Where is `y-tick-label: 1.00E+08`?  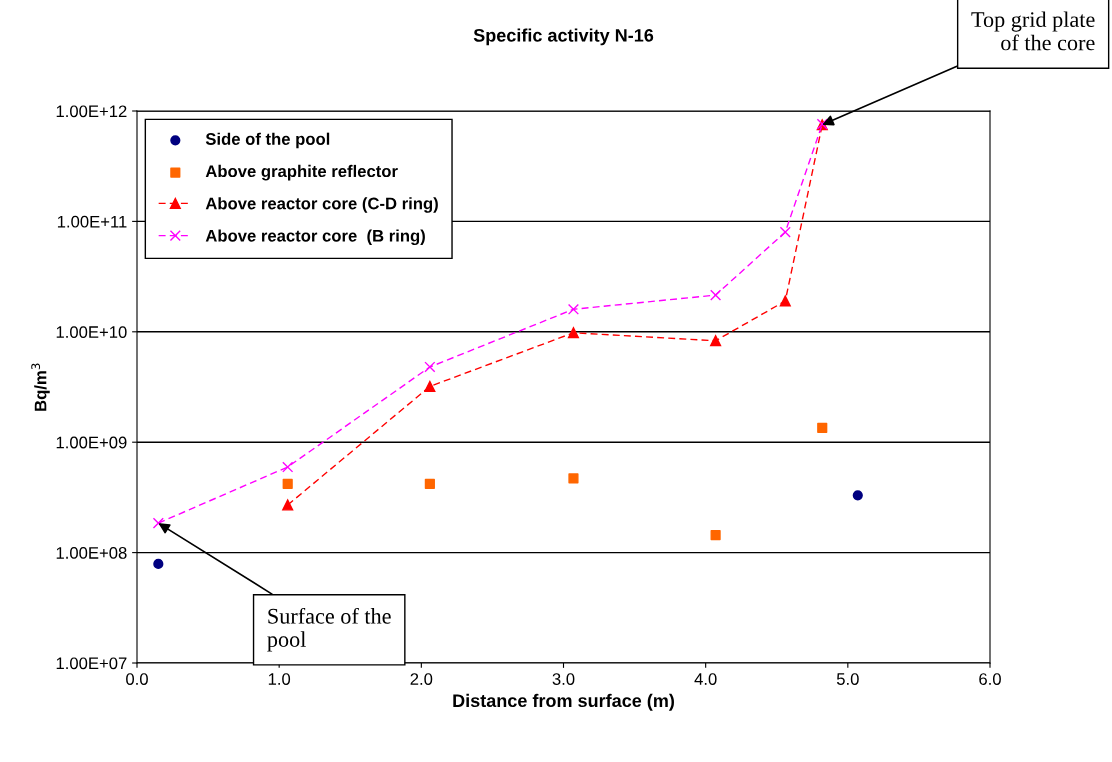
y-tick-label: 1.00E+08 is located at coordinates (91, 553).